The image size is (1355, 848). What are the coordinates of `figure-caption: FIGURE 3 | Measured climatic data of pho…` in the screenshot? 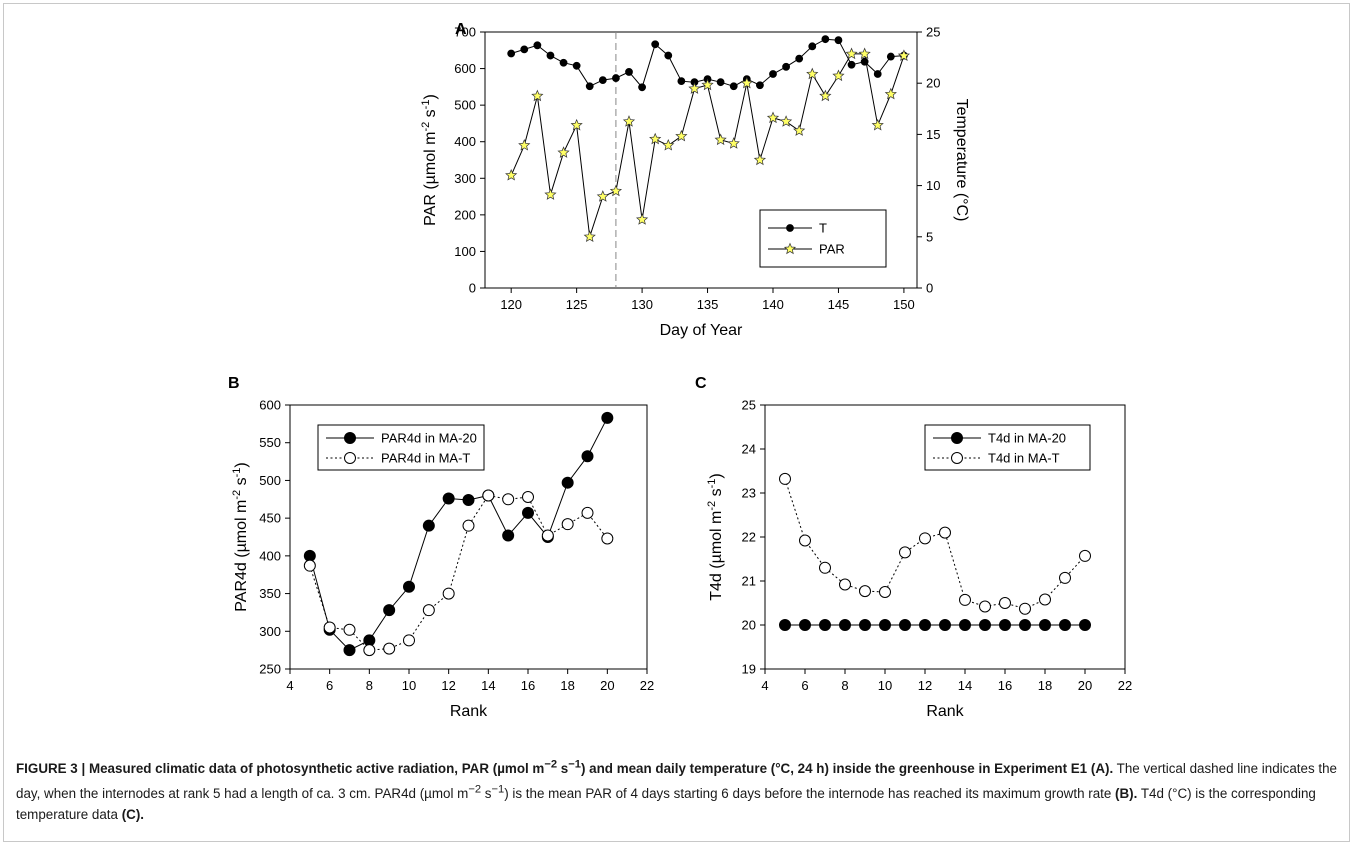 It's located at (681, 790).